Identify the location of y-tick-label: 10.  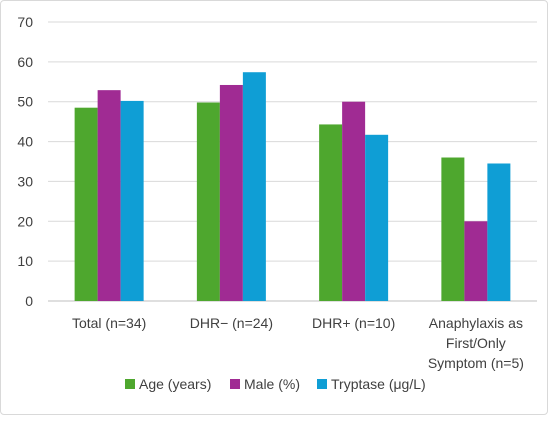
(25, 261).